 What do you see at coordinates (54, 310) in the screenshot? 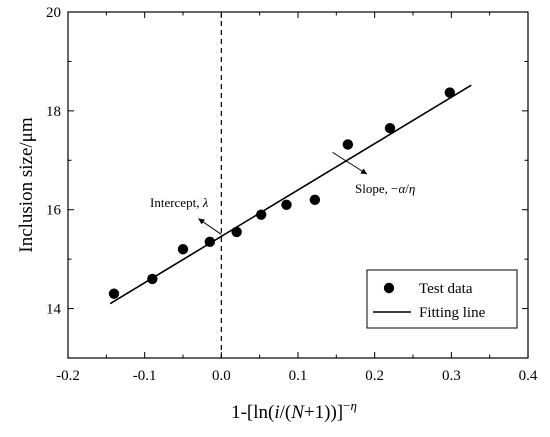
I see `y-tick-label: 14` at bounding box center [54, 310].